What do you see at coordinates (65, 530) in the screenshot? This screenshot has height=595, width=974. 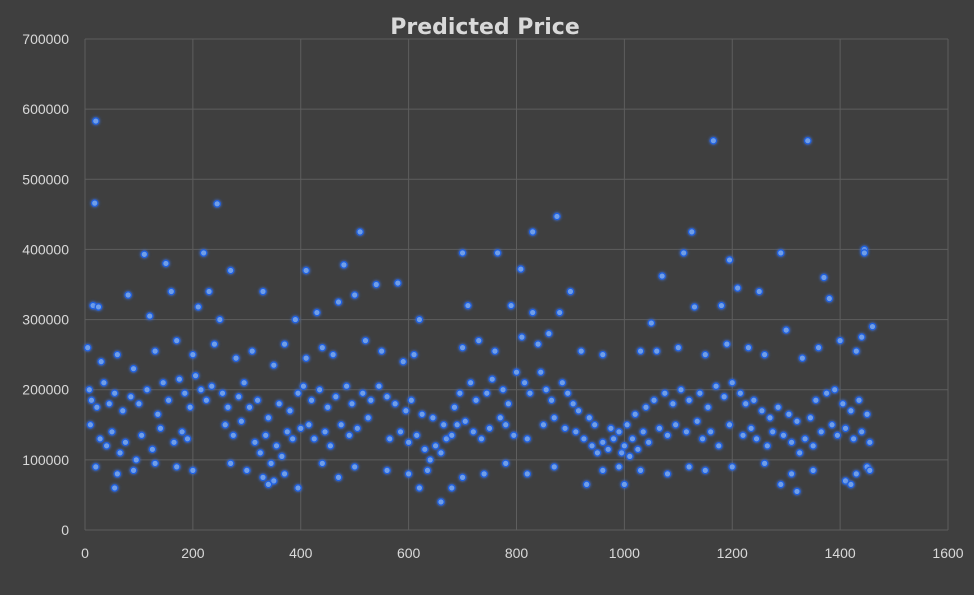 I see `y-tick-label: 0` at bounding box center [65, 530].